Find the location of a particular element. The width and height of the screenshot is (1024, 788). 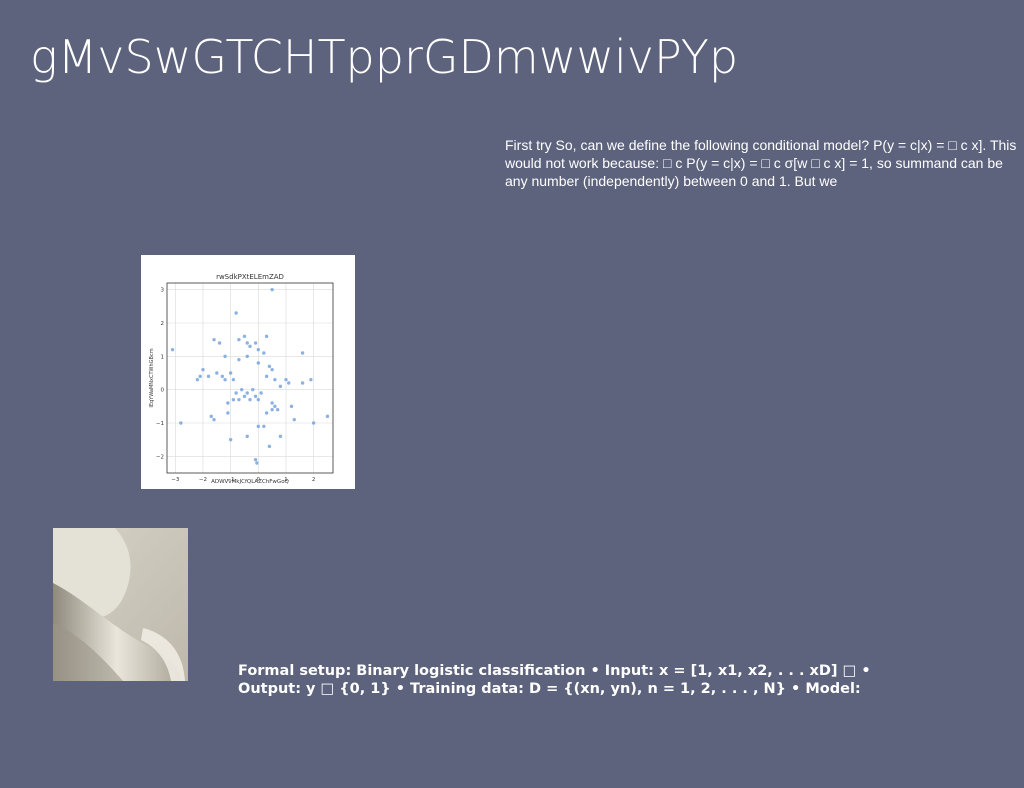

y-tick-label: −2 is located at coordinates (160, 457).